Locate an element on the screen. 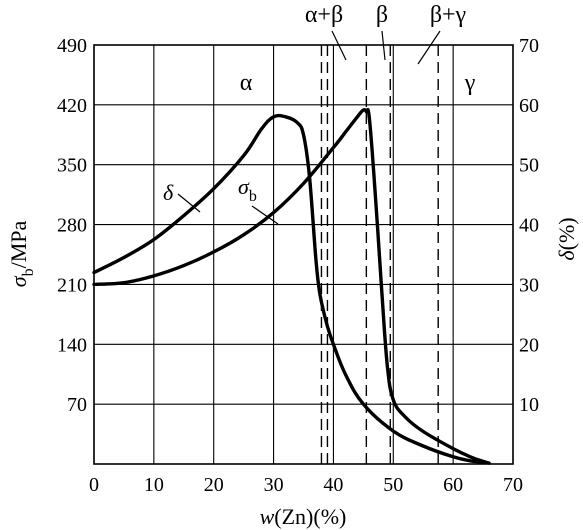 Image resolution: width=583 pixels, height=530 pixels. x-axis-title-prefix: w is located at coordinates (267, 516).